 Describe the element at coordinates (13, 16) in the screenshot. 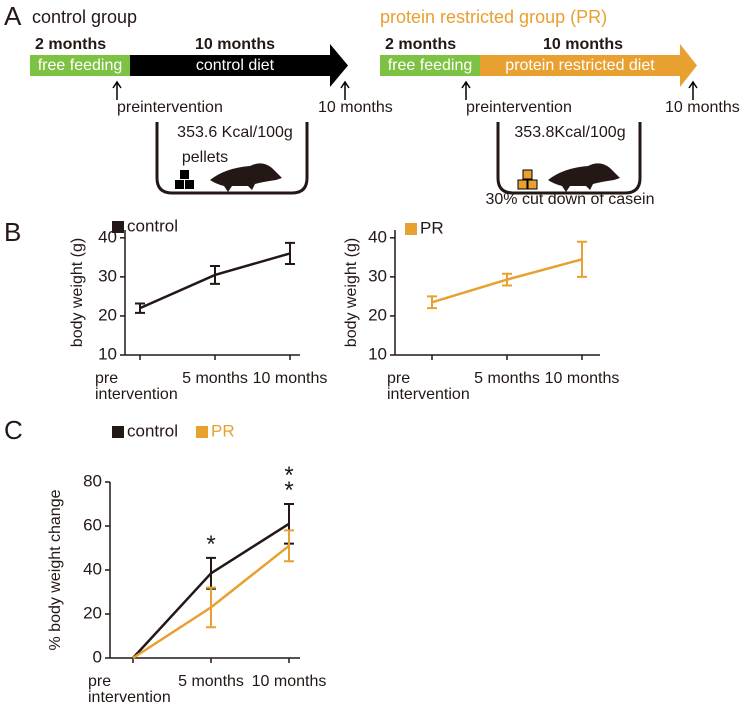

I see `panel-label: A` at that location.